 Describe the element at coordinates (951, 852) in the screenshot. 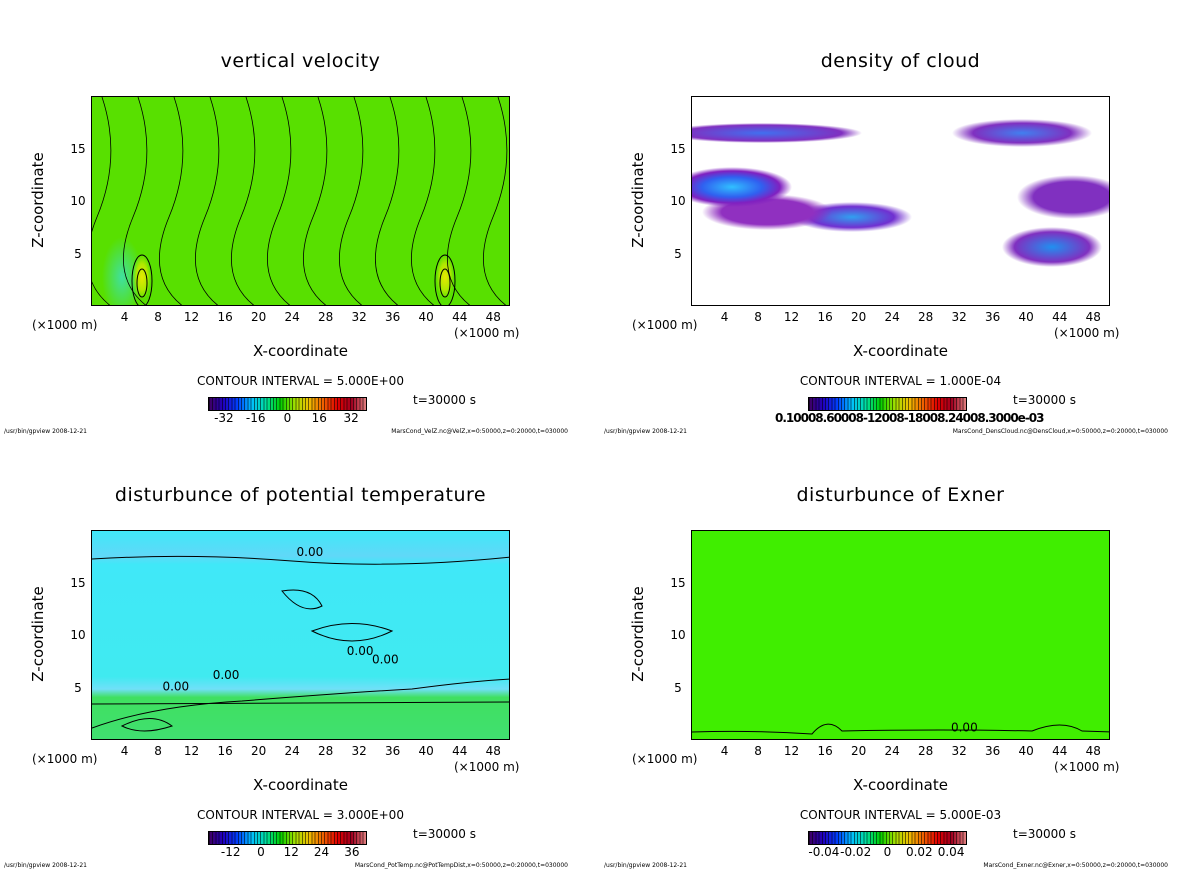

I see `colorbar-tick-label: 0.04` at that location.